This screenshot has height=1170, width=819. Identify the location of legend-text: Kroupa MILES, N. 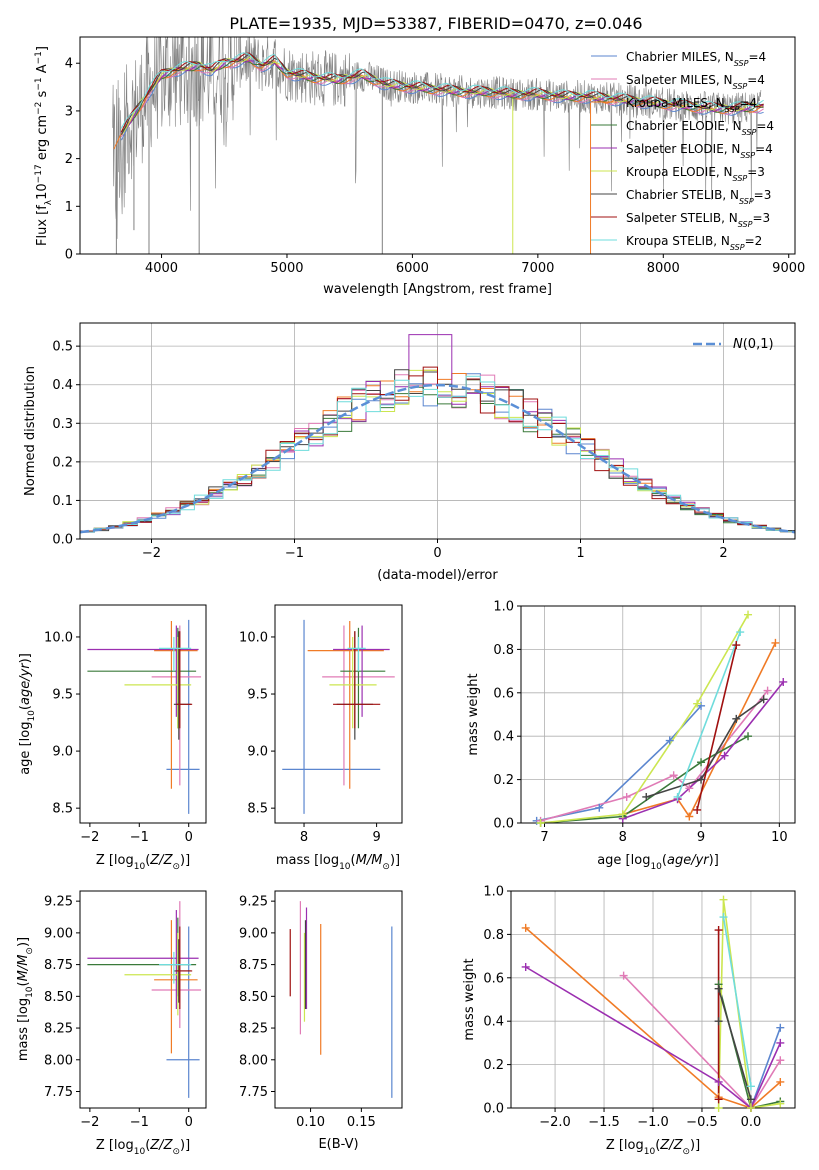
(675, 103).